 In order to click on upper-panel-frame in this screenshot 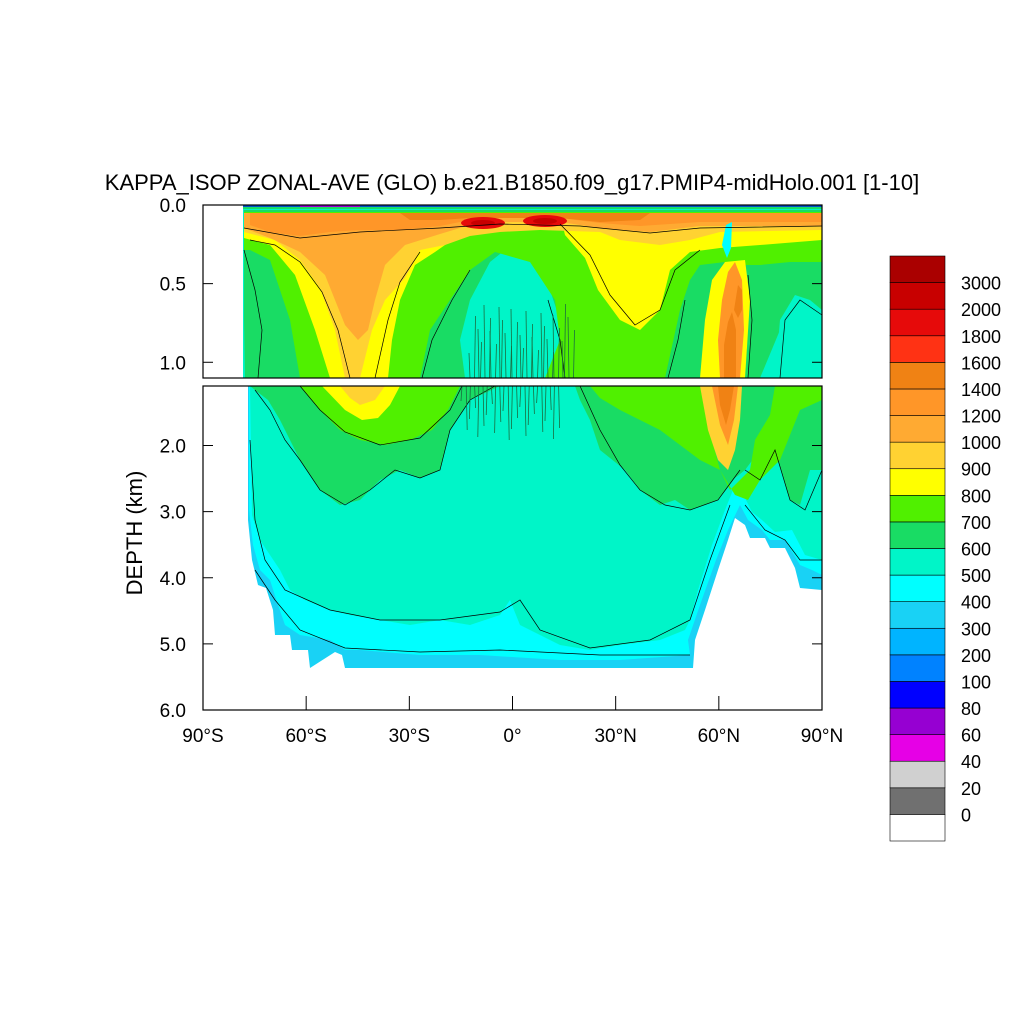, I will do `click(512, 291)`.